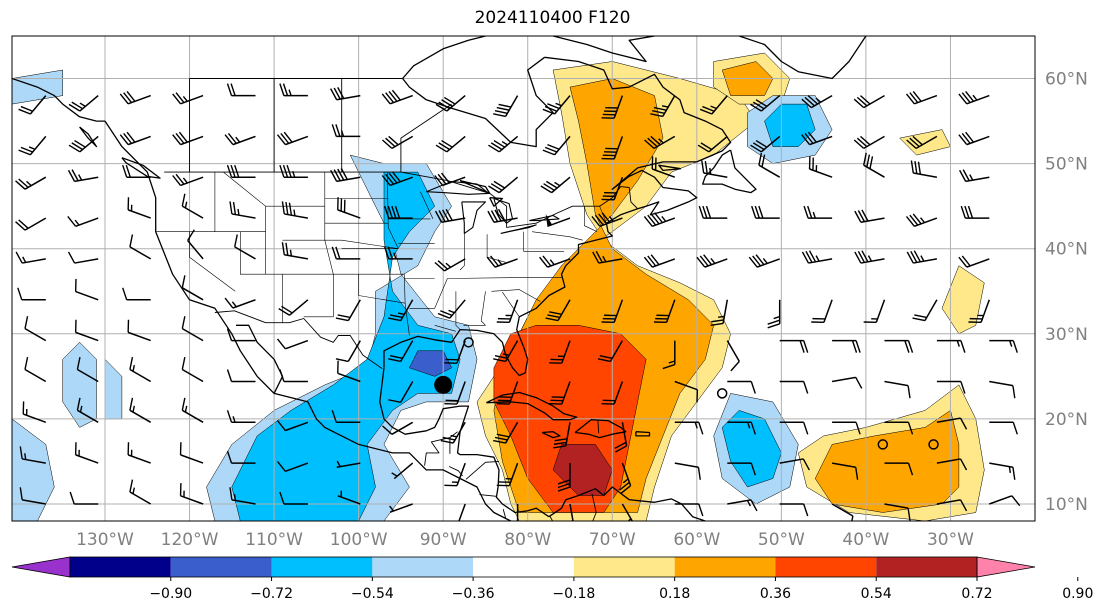 This screenshot has width=1105, height=615. What do you see at coordinates (1066, 250) in the screenshot?
I see `latitude-tick-label: 40°N` at bounding box center [1066, 250].